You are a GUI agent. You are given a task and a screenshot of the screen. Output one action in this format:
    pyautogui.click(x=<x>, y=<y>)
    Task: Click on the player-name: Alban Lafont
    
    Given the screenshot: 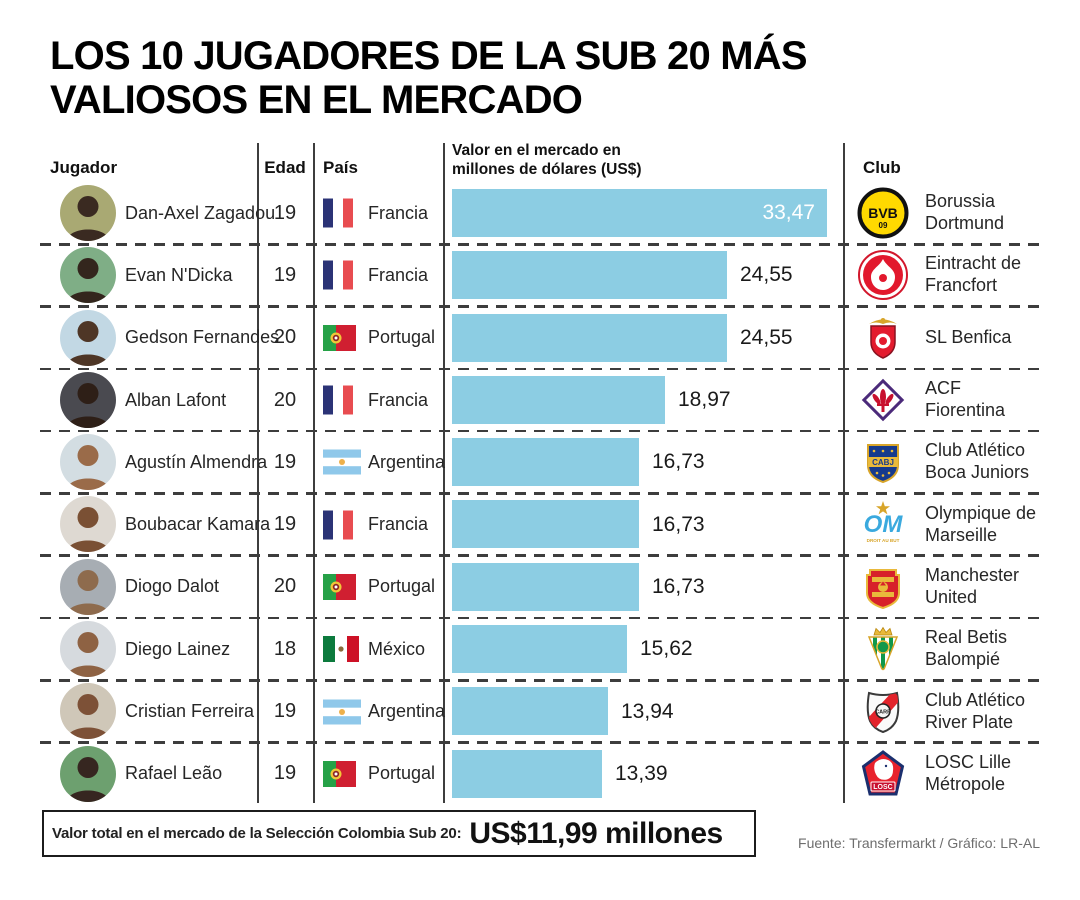 What is the action you would take?
    pyautogui.click(x=176, y=399)
    